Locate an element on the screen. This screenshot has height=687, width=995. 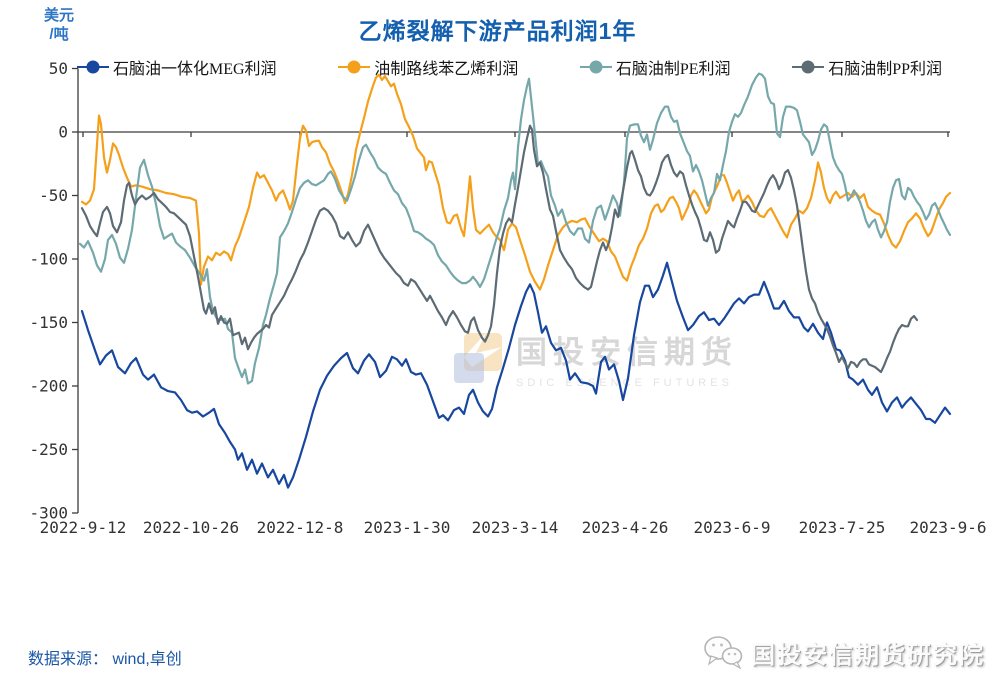
legend-item-meg: 石脑油一体化MEG利润 is located at coordinates (176, 67).